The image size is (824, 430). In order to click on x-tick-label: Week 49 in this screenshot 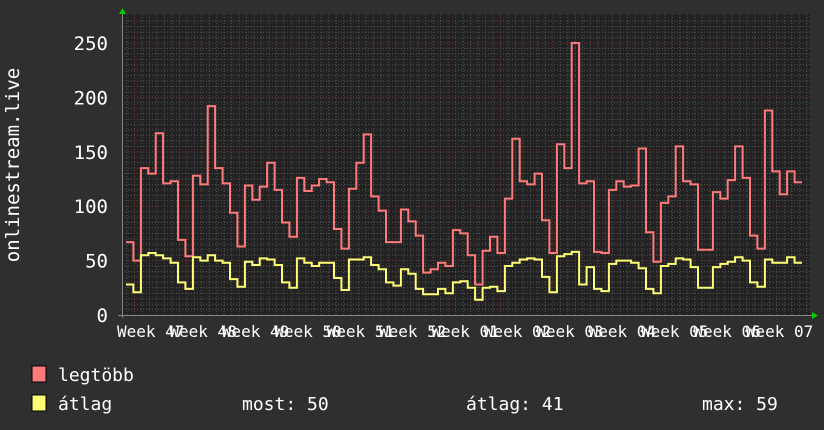, I will do `click(255, 331)`.